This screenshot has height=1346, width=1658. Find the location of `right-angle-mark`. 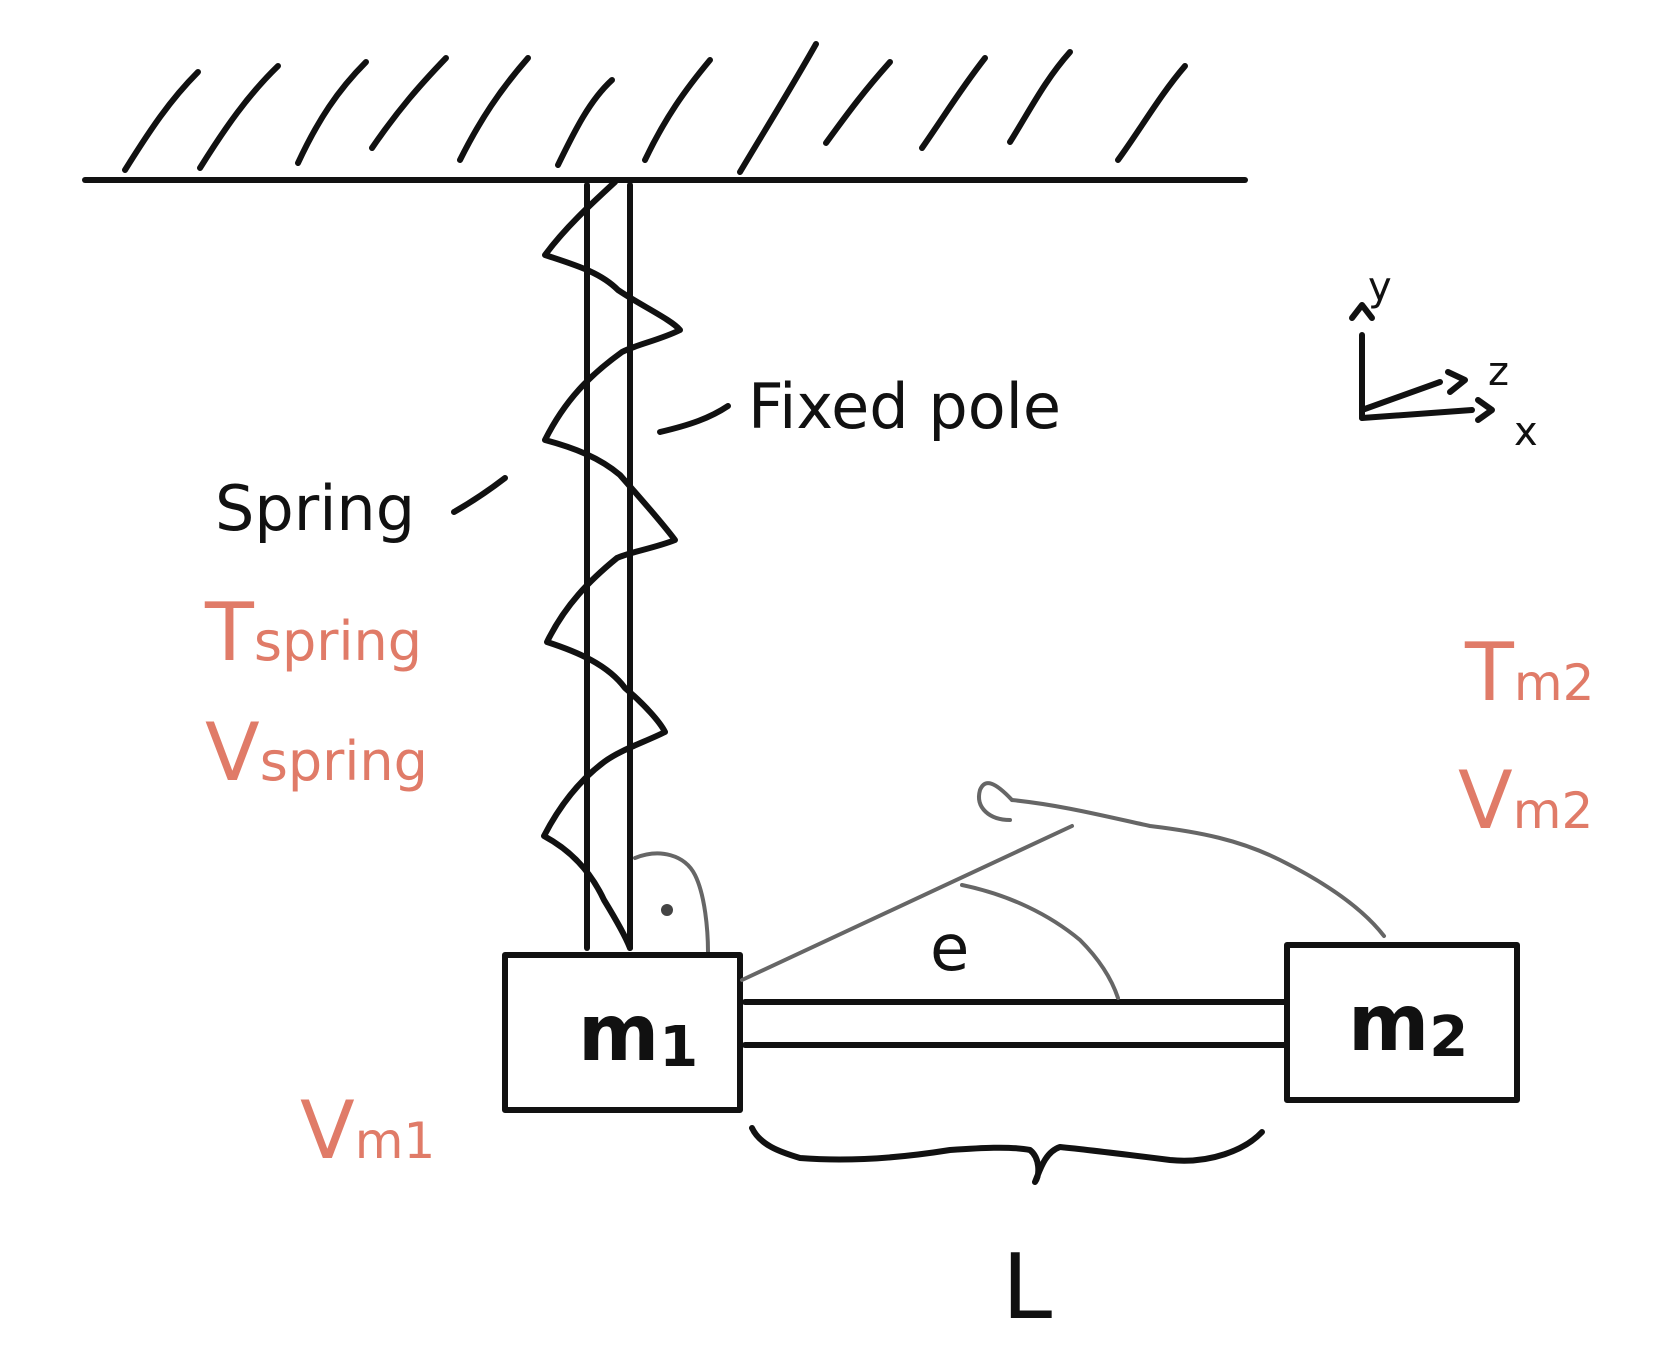

right-angle-mark is located at coordinates (671, 902).